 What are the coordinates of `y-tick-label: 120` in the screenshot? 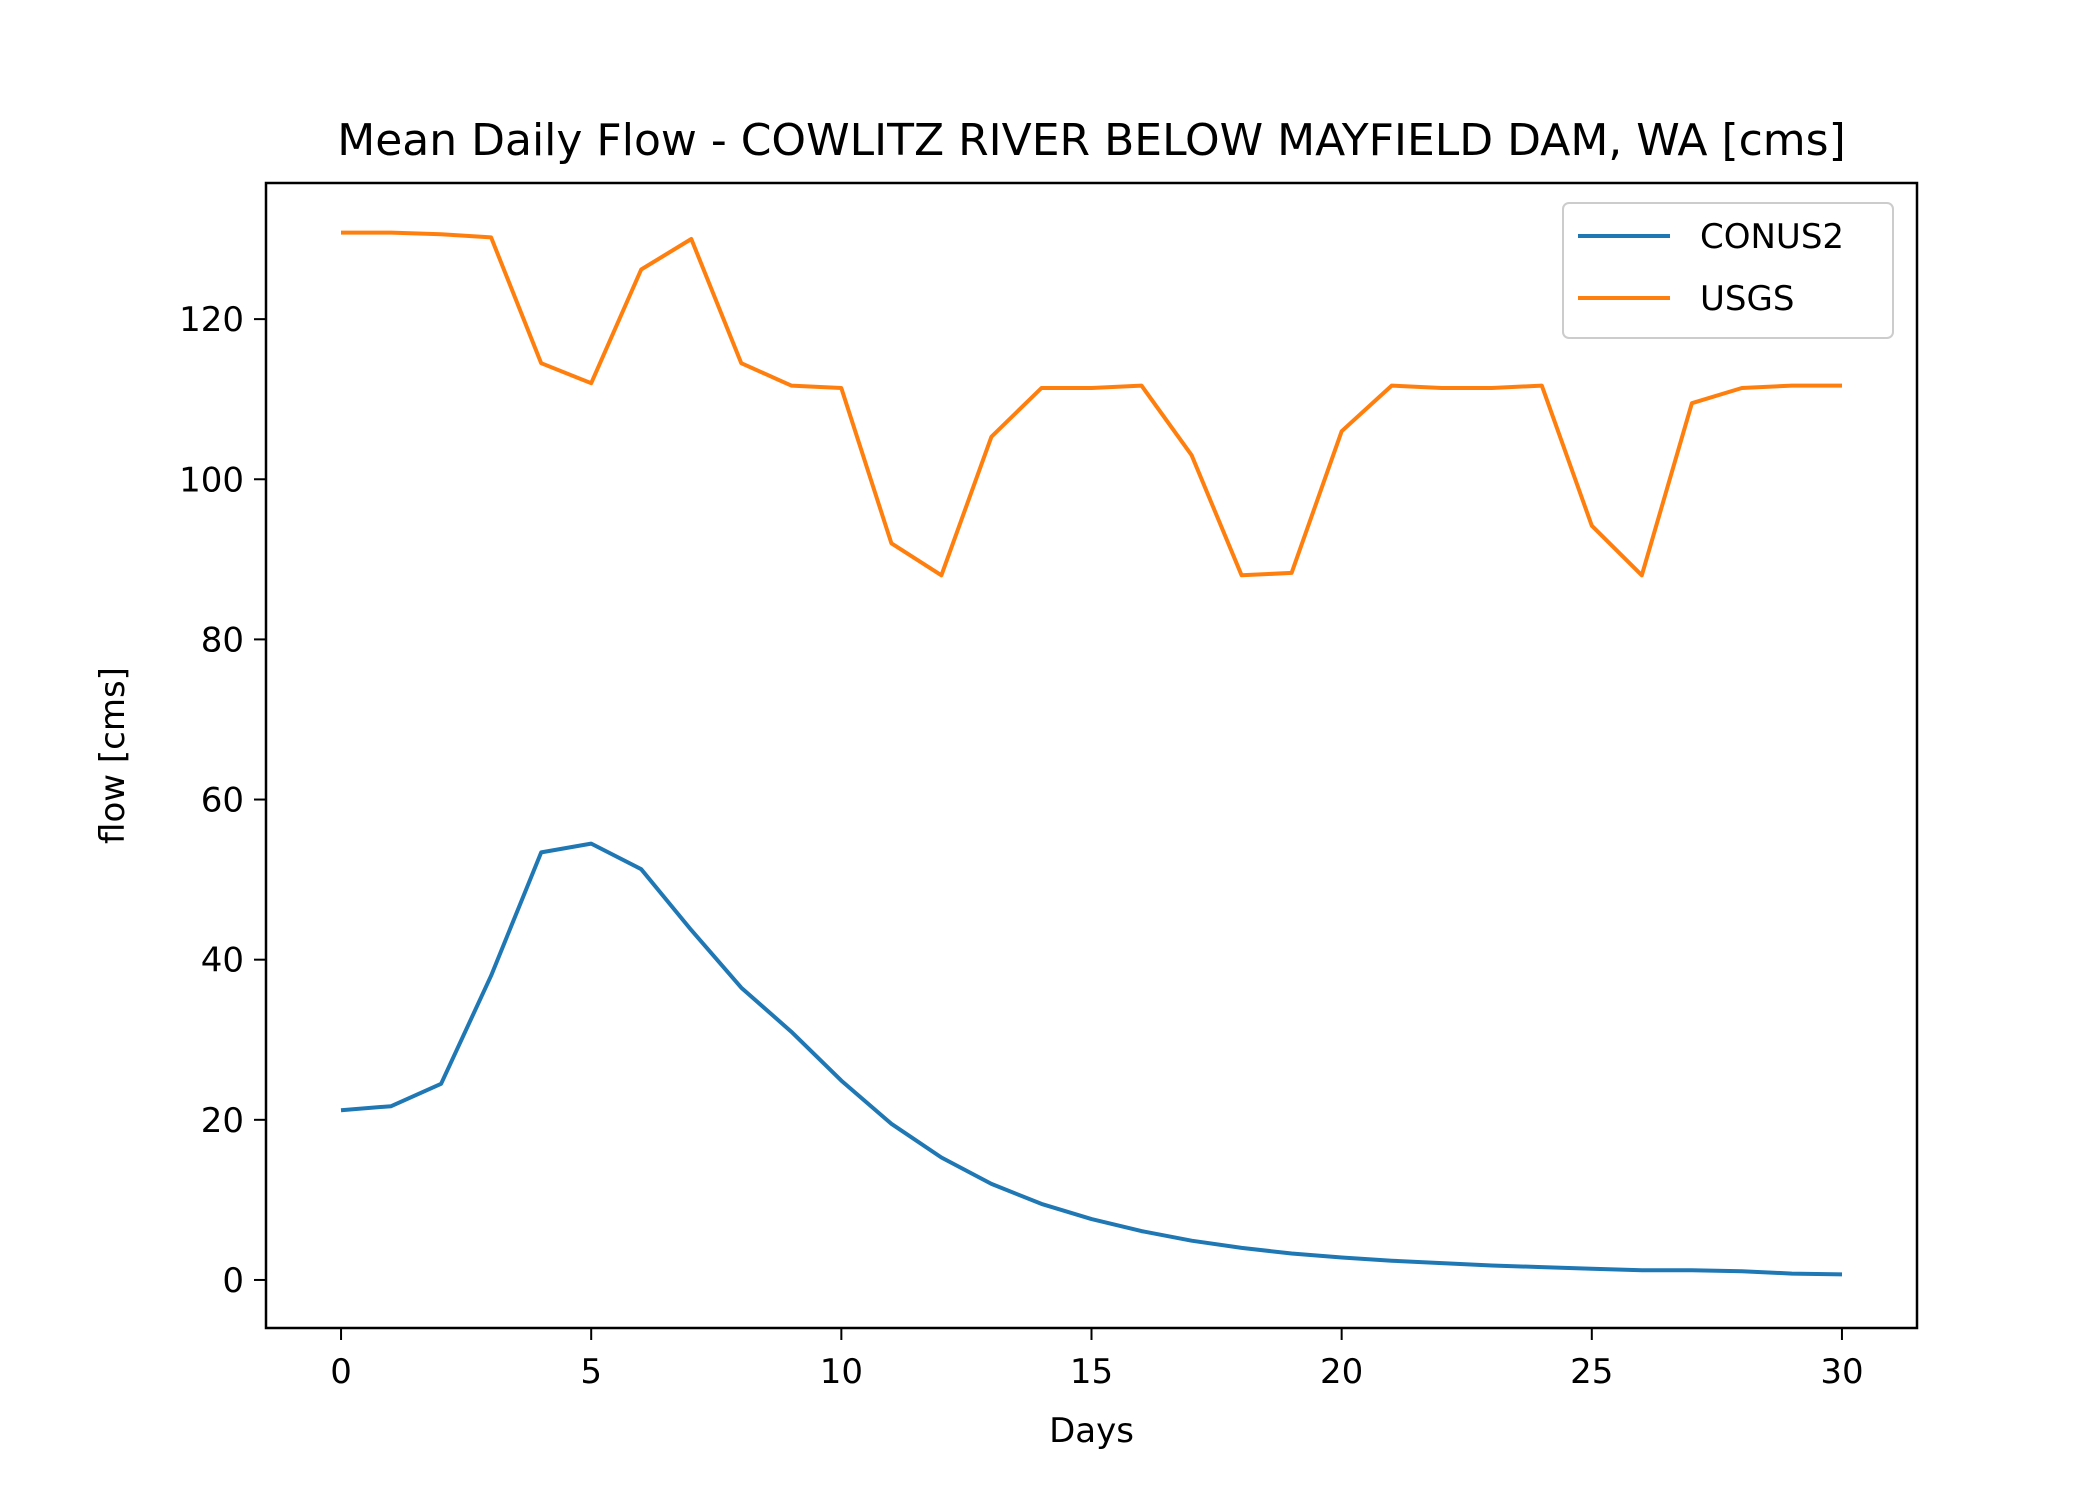 It's located at (211, 320).